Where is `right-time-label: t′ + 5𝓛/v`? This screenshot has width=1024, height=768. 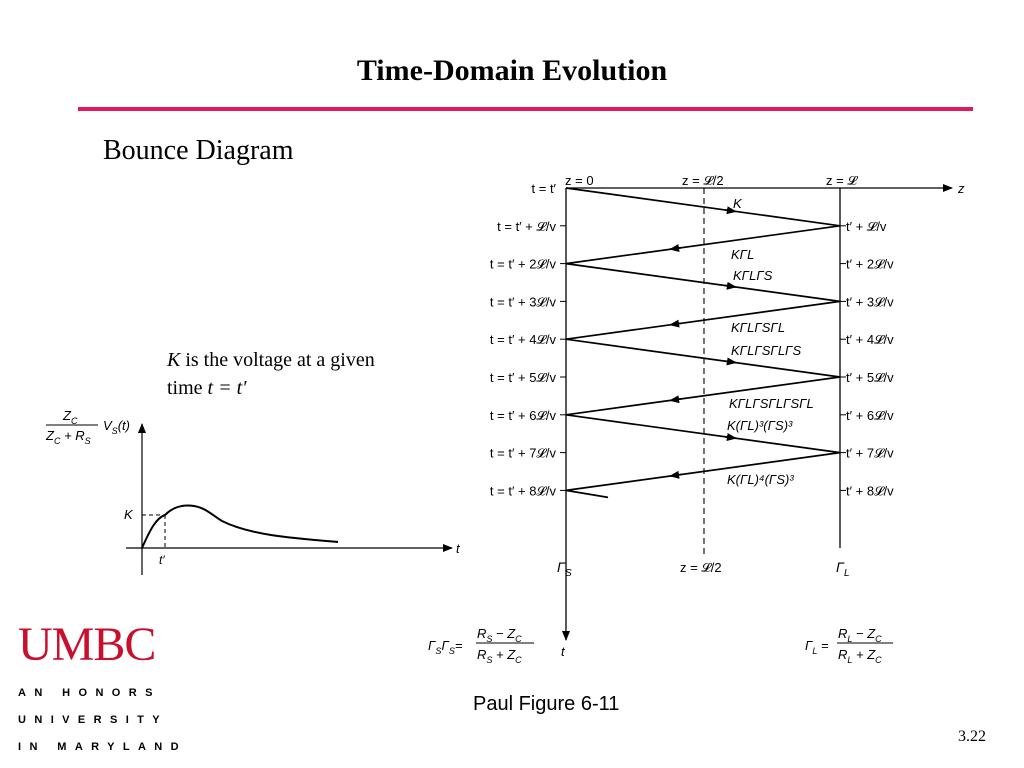
right-time-label: t′ + 5𝓛/v is located at coordinates (870, 377).